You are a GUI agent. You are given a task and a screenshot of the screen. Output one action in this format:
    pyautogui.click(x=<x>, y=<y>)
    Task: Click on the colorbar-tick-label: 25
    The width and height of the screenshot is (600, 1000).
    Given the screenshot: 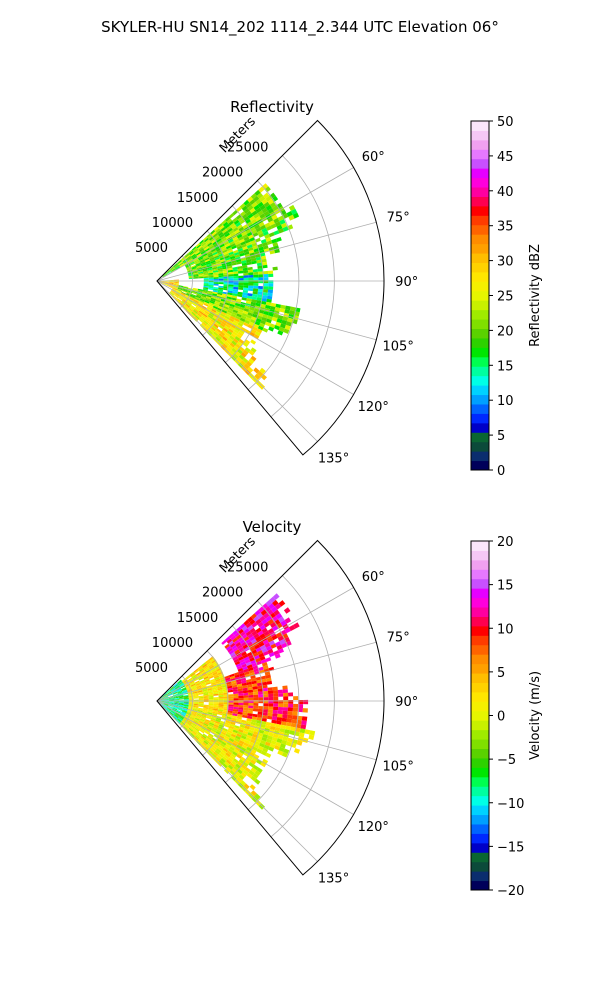 What is the action you would take?
    pyautogui.click(x=505, y=297)
    